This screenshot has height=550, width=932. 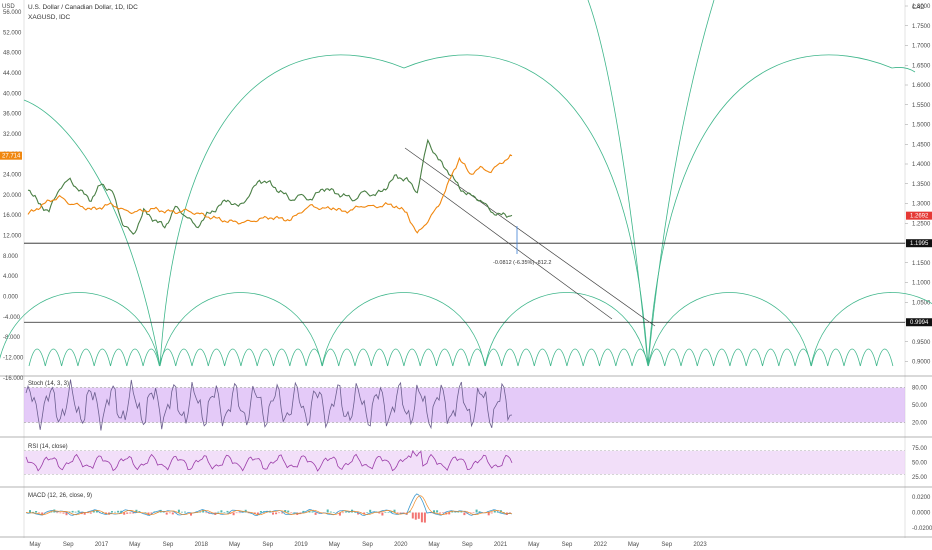 I want to click on channel-upper-line, so click(x=530, y=237).